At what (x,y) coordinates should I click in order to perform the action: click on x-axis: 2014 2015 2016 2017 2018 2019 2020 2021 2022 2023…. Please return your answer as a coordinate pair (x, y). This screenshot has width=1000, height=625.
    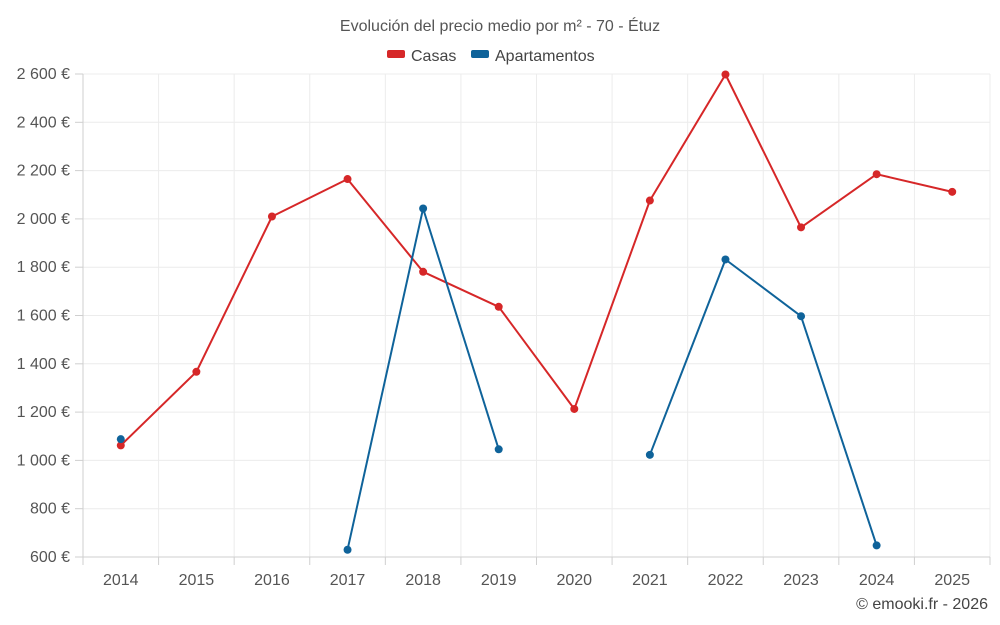
    Looking at the image, I should click on (536, 572).